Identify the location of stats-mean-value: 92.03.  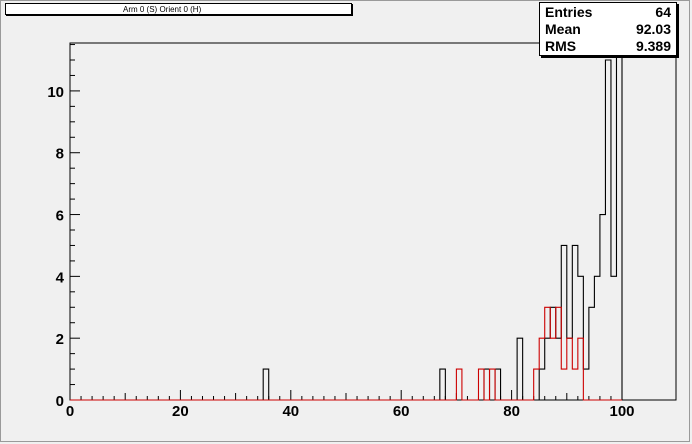
(653, 29).